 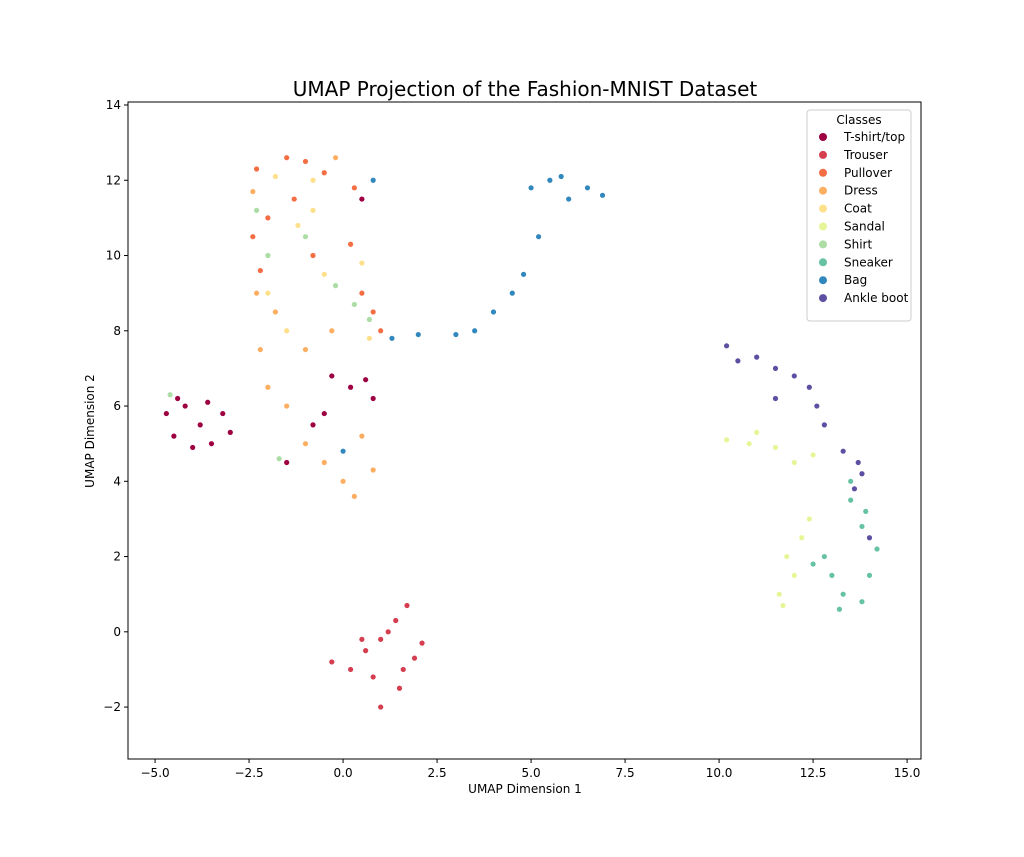 I want to click on y-tick-label: 0, so click(x=117, y=632).